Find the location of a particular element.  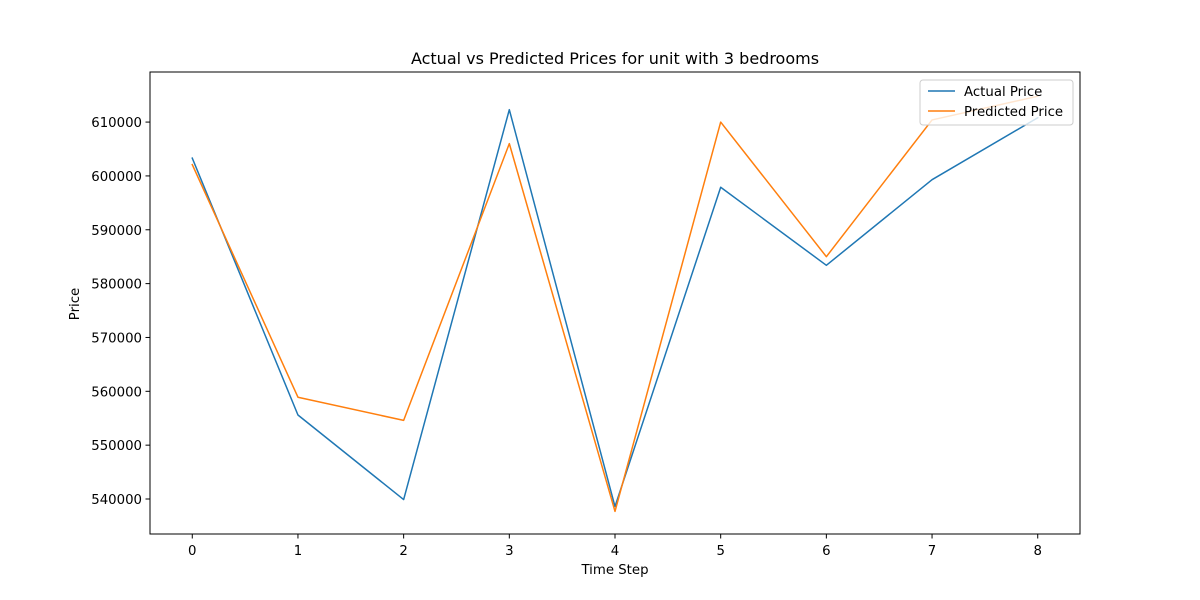

legend: Actual Price Predicted Price is located at coordinates (996, 102).